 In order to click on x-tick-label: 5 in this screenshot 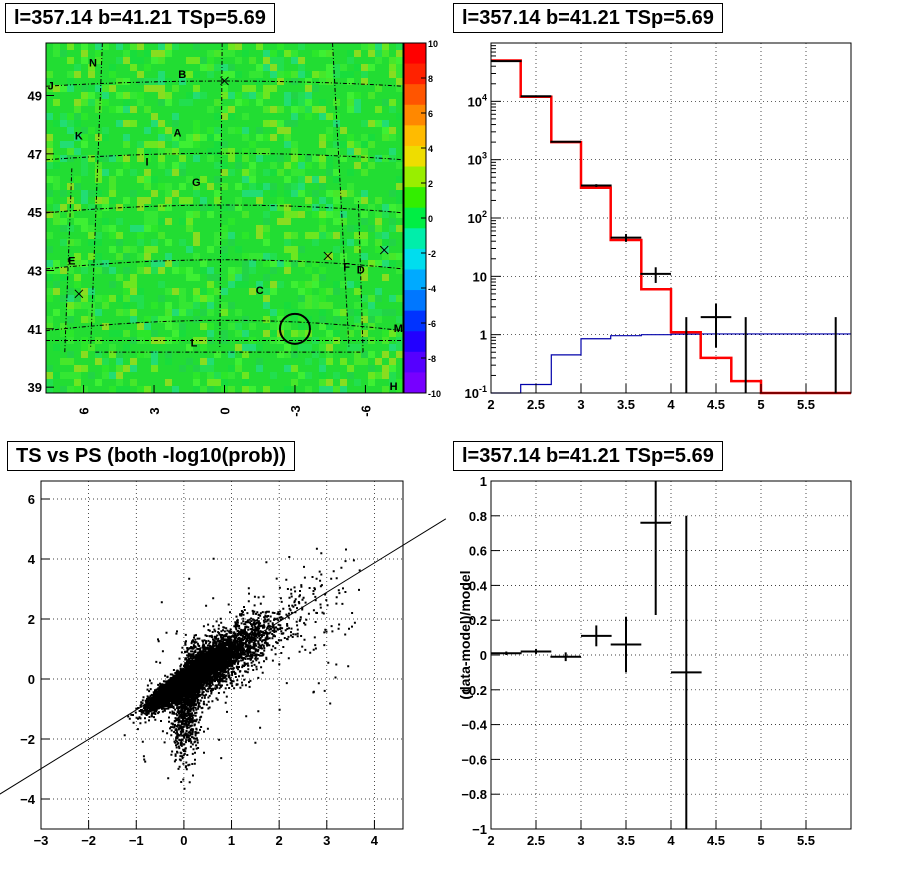, I will do `click(760, 404)`.